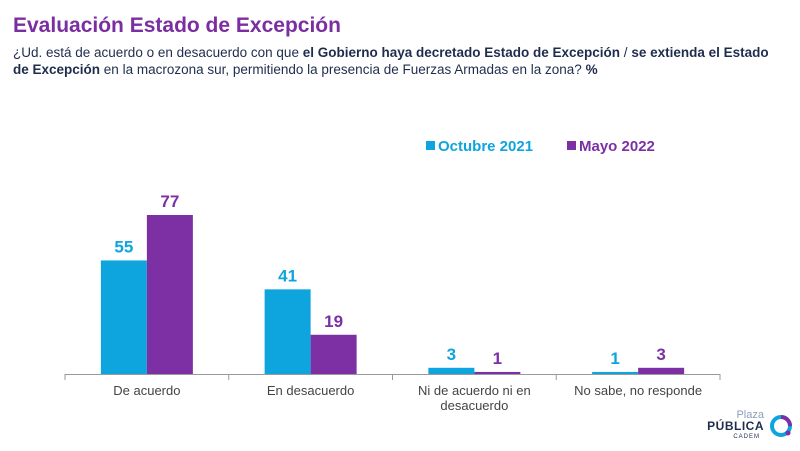  What do you see at coordinates (391, 61) in the screenshot?
I see `question-bold-2: se extienda el Estado de Excepción` at bounding box center [391, 61].